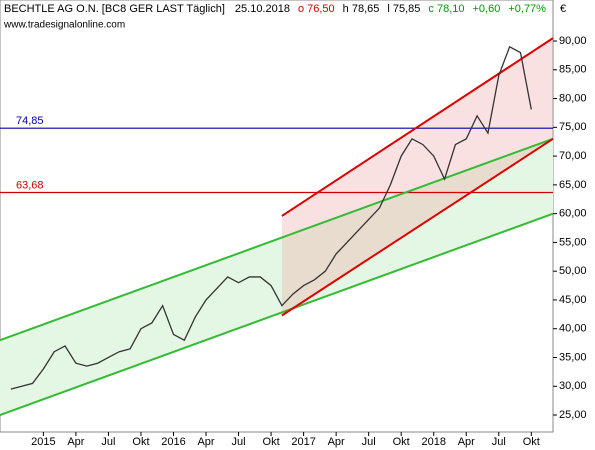 Image resolution: width=595 pixels, height=450 pixels. Describe the element at coordinates (573, 98) in the screenshot. I see `y-tick-label: 80,00` at that location.